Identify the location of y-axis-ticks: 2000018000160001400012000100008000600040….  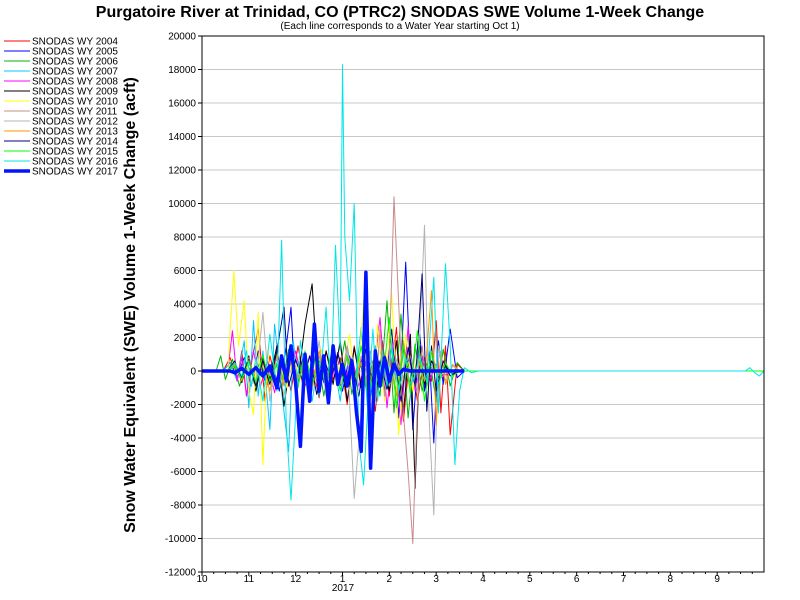
(183, 305).